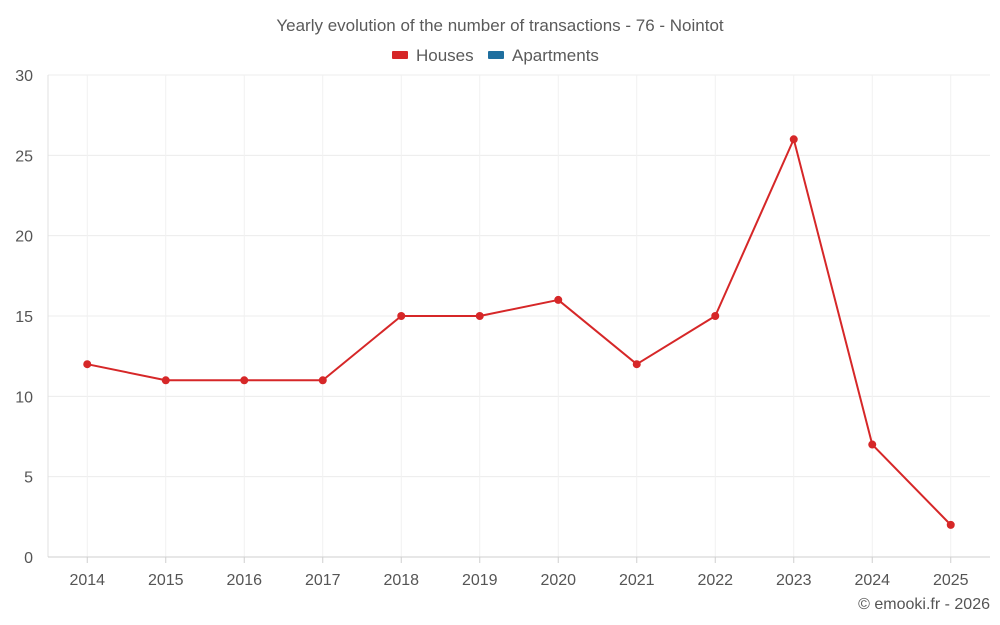 The image size is (1000, 625). I want to click on x-tick-label: 2018, so click(401, 580).